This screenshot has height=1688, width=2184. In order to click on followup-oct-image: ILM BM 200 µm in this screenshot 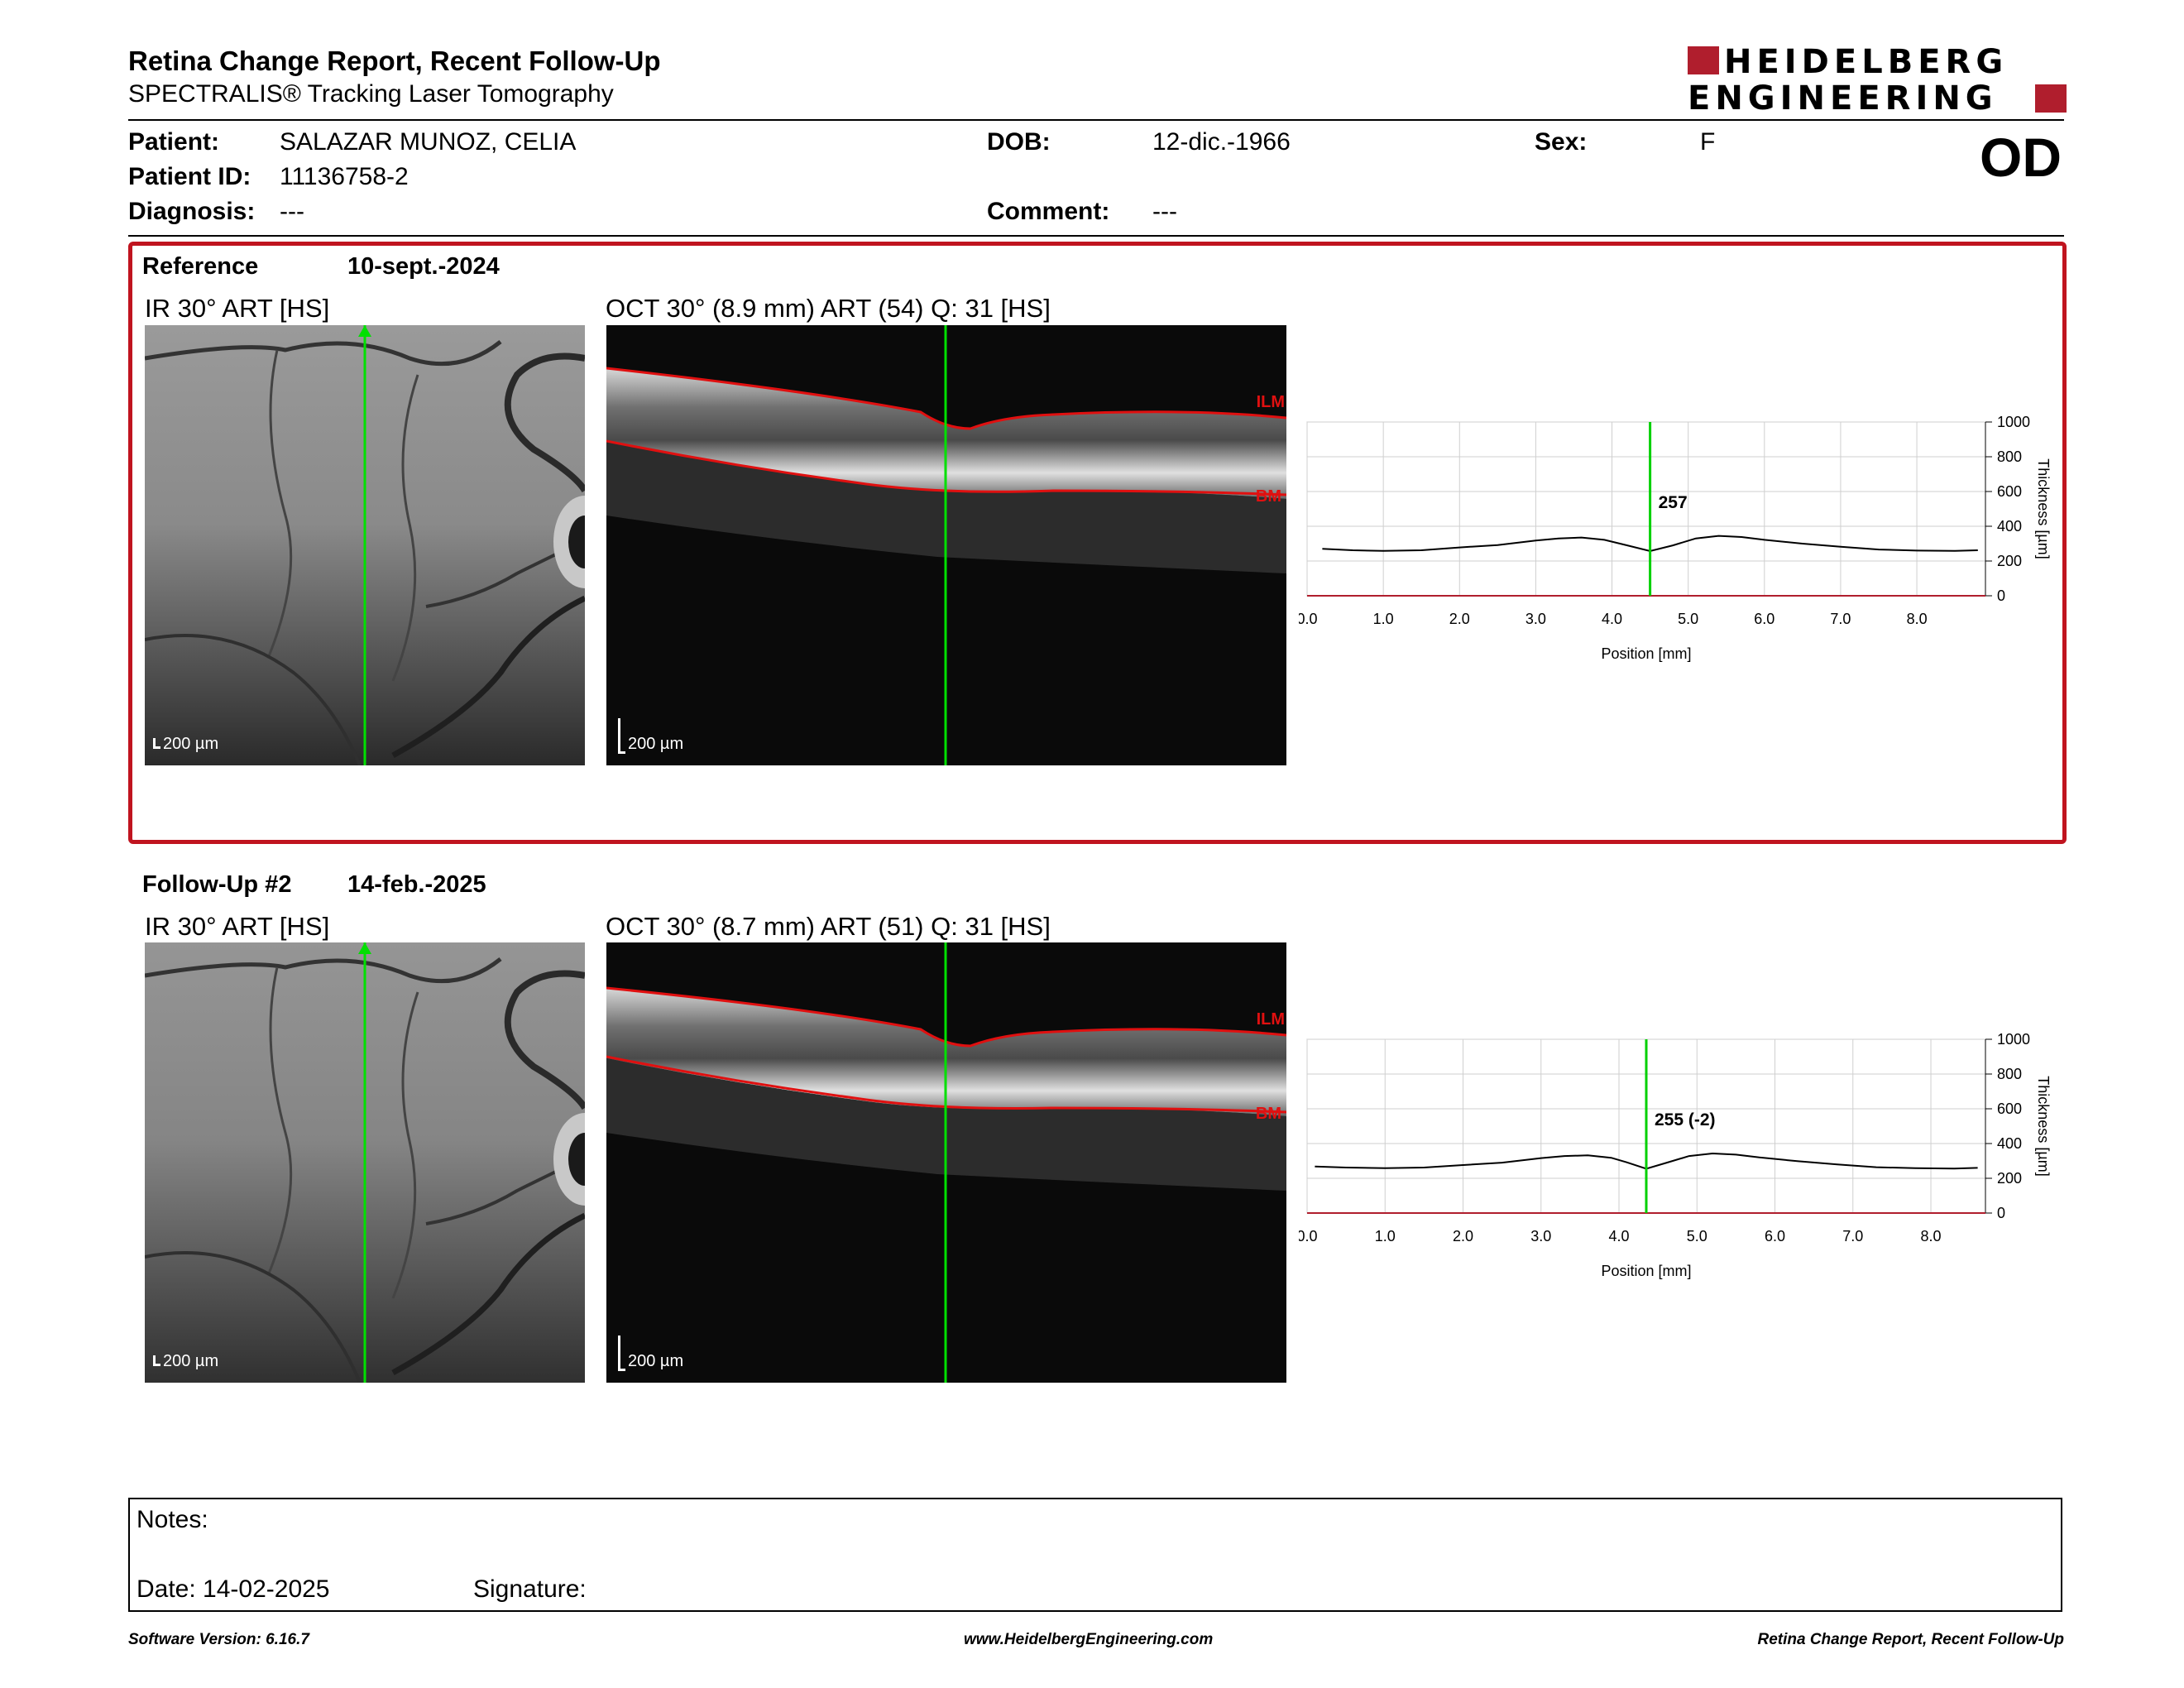, I will do `click(946, 1162)`.